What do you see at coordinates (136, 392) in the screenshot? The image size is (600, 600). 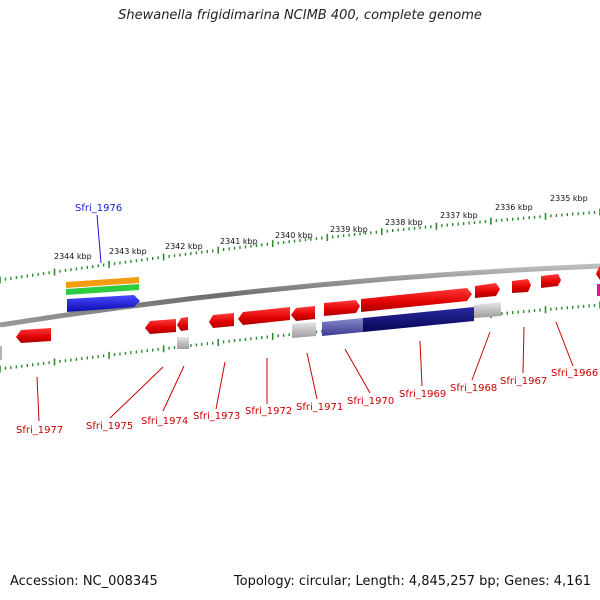 I see `leader-sfri-1975` at bounding box center [136, 392].